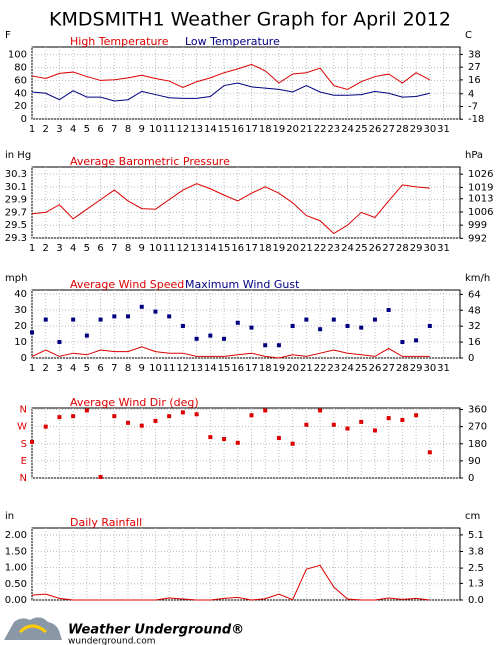 Image resolution: width=500 pixels, height=645 pixels. I want to click on y2-tick-label: 180, so click(477, 444).